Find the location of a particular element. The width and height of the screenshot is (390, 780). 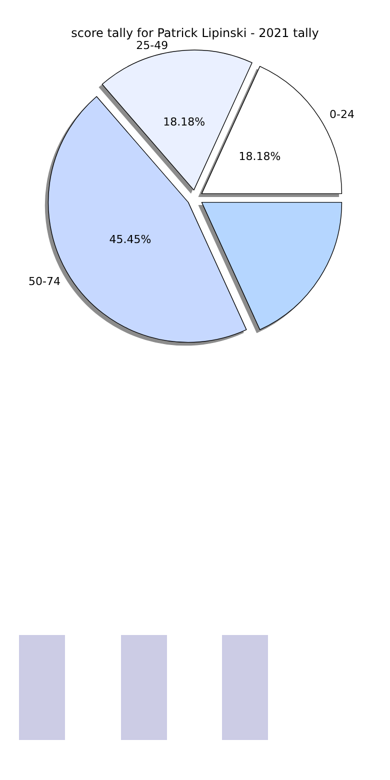

slice-label: 0-24 is located at coordinates (342, 115).